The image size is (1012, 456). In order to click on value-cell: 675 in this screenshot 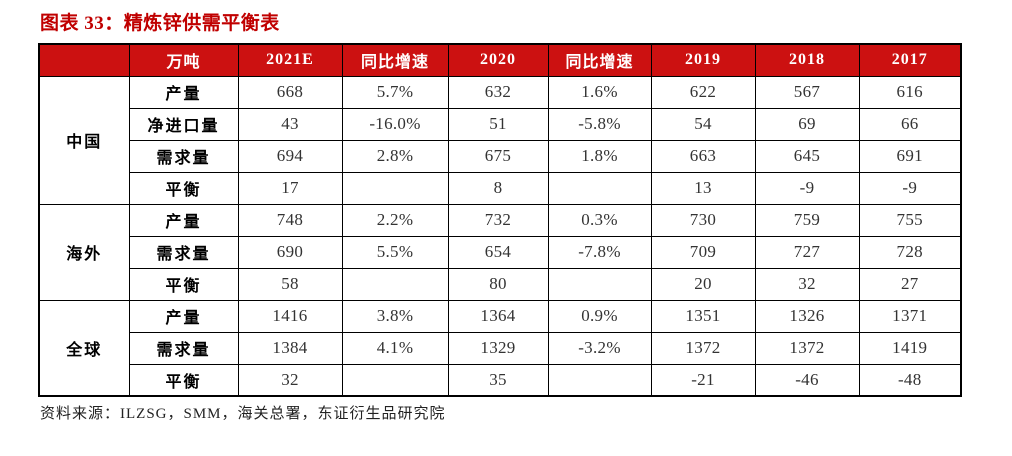, I will do `click(498, 156)`.